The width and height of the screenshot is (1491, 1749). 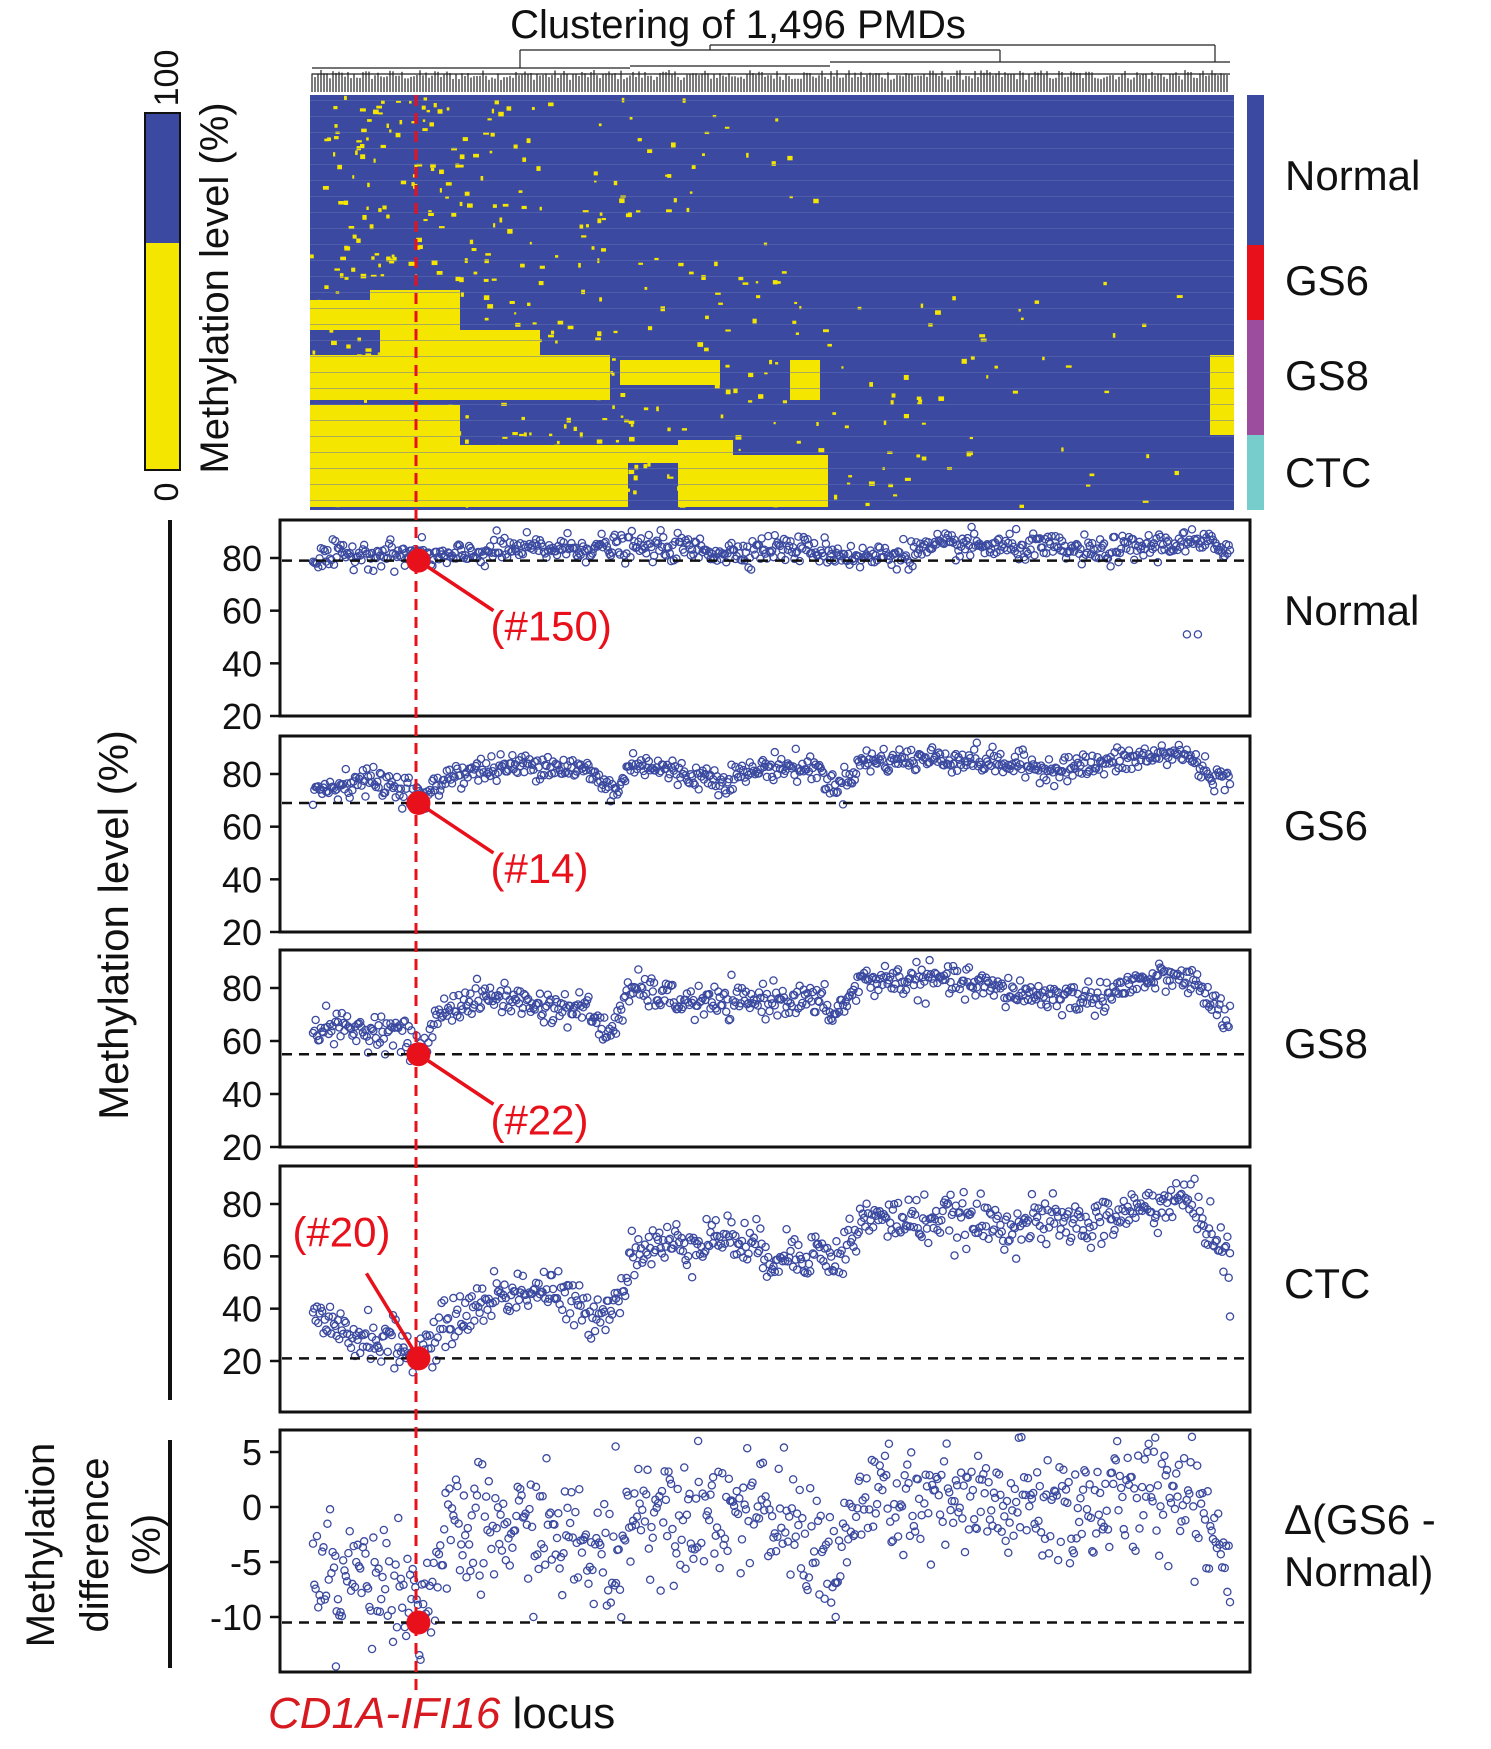 What do you see at coordinates (384, 1713) in the screenshot?
I see `locus-label-gene: CD1A-IFI16` at bounding box center [384, 1713].